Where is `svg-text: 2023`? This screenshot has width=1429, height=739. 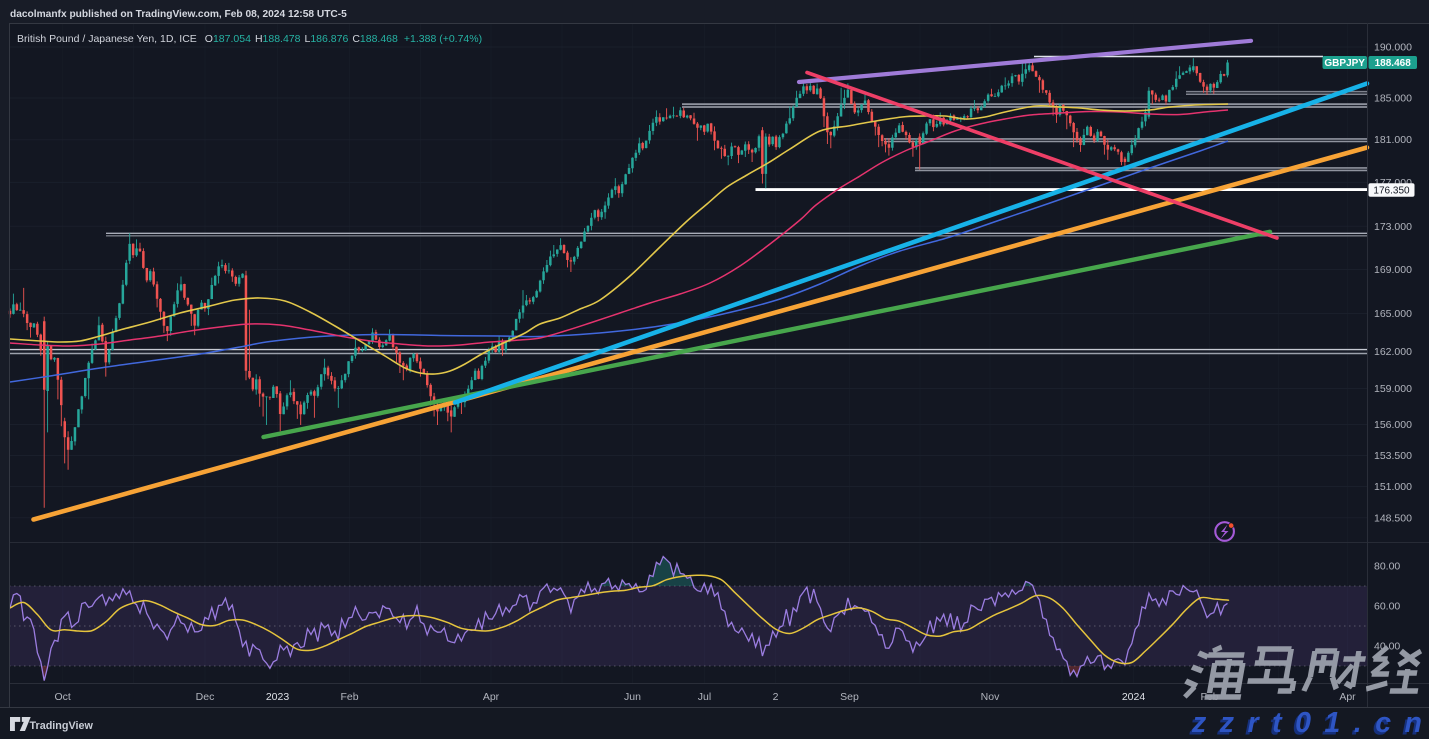 svg-text: 2023 is located at coordinates (278, 697).